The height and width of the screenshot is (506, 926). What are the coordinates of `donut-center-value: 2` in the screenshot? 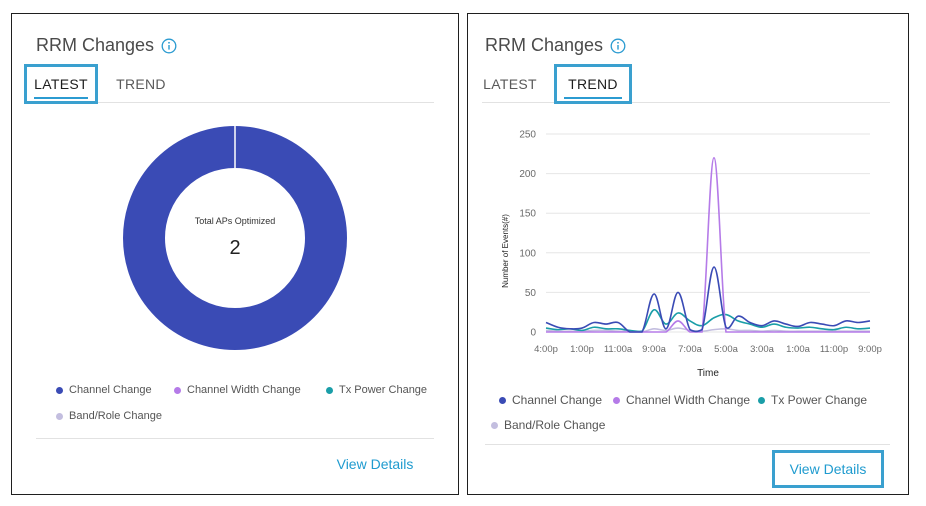 It's located at (234, 248).